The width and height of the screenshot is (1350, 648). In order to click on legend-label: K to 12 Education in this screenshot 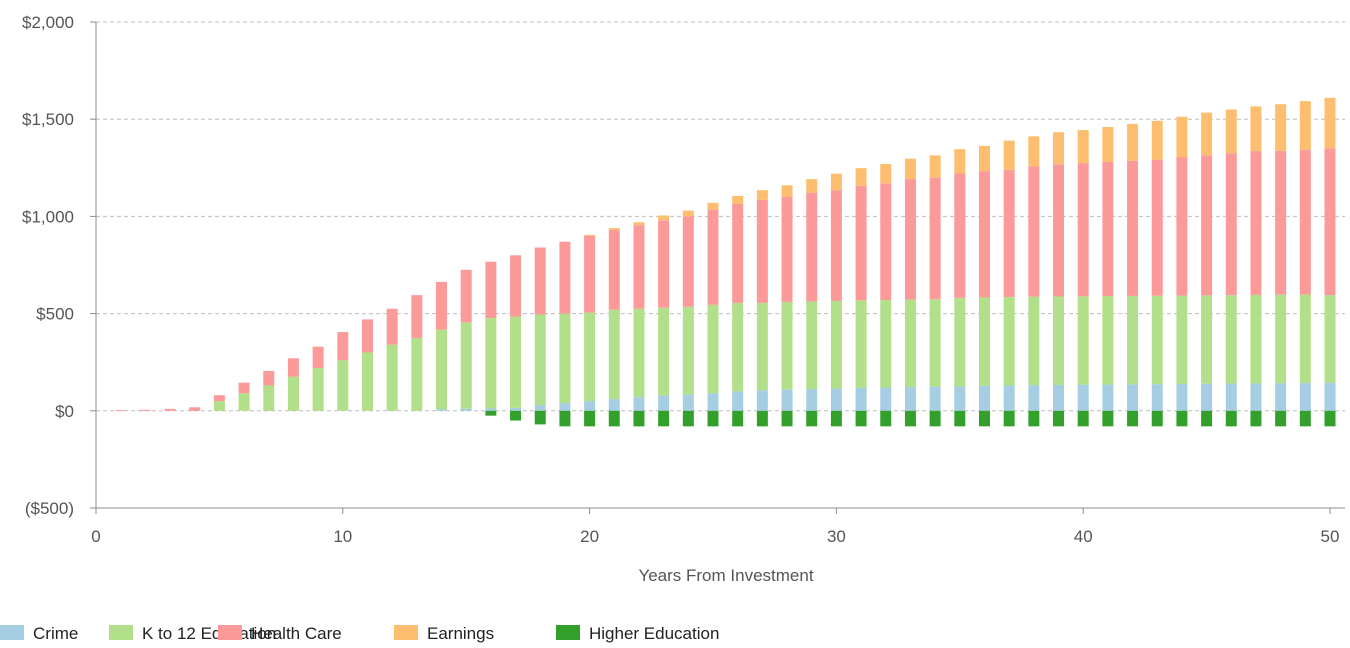, I will do `click(209, 633)`.